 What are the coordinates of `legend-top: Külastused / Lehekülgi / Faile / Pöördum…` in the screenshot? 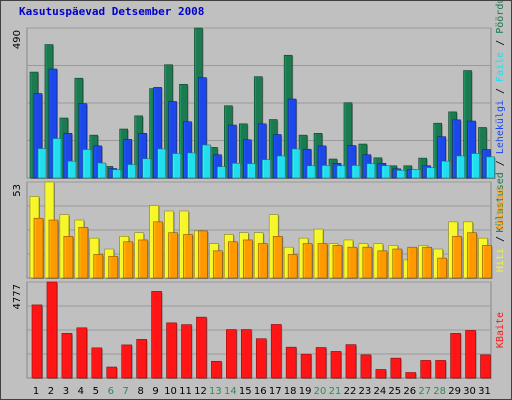 It's located at (500, 116).